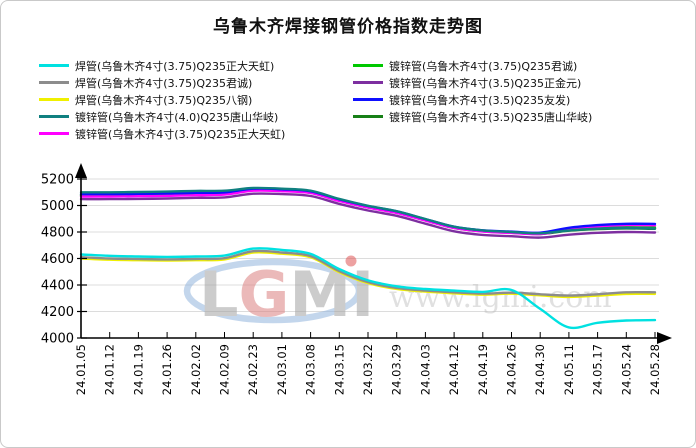  I want to click on legend-item: 焊管(乌鲁木齐4寸(3.75)Q235正大天虹), so click(194, 65).